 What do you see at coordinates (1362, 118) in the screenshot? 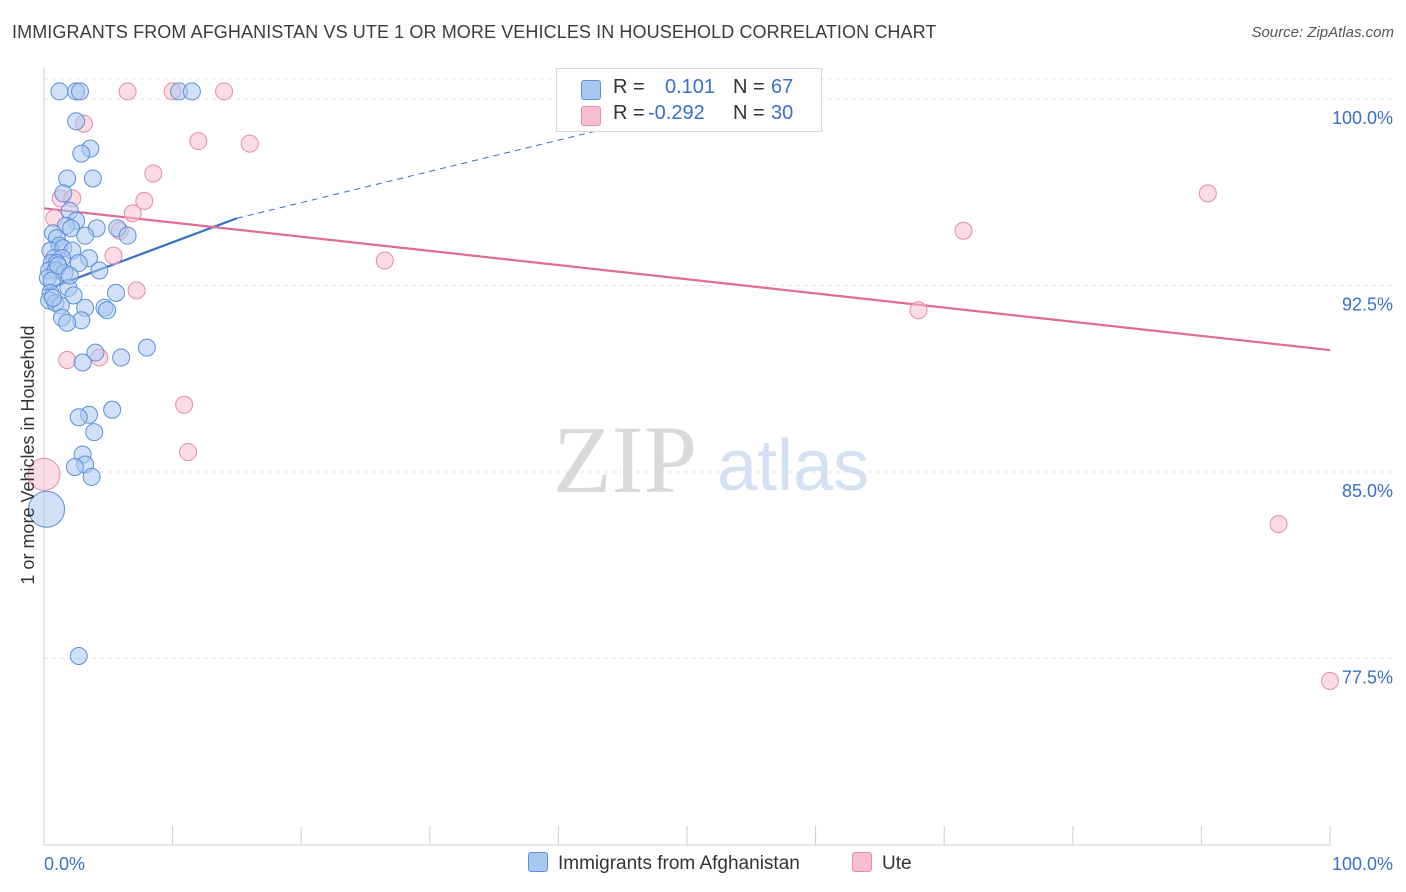
I see `y-tick-label: 100.0%` at bounding box center [1362, 118].